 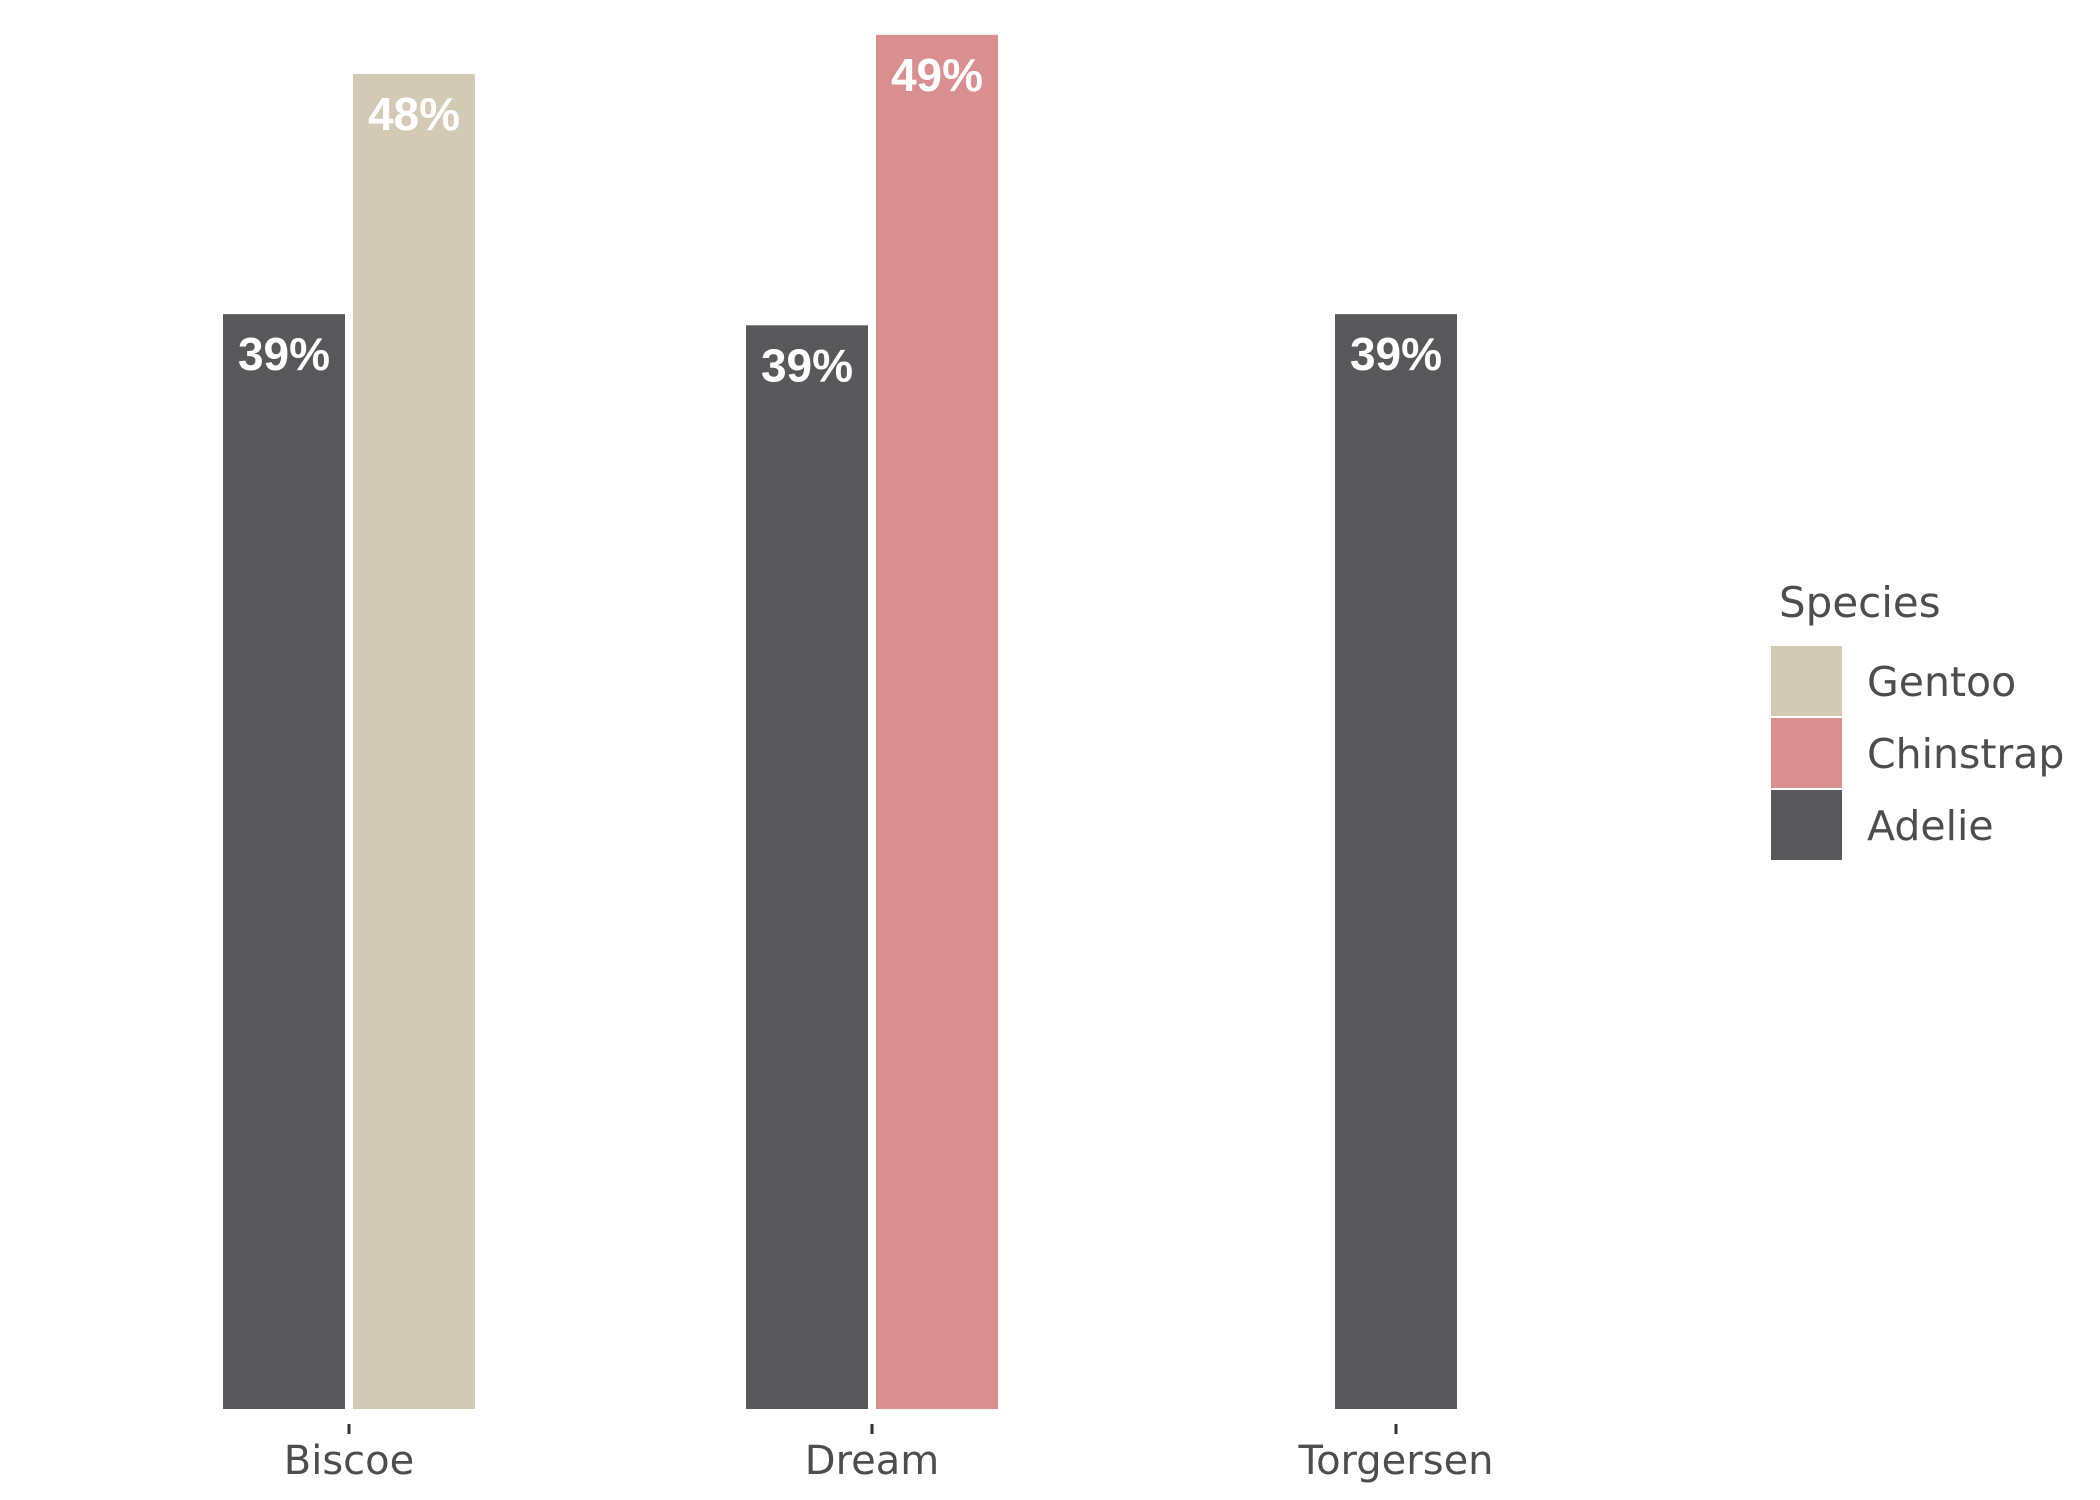 I want to click on legend-label: Adelie, so click(x=1930, y=826).